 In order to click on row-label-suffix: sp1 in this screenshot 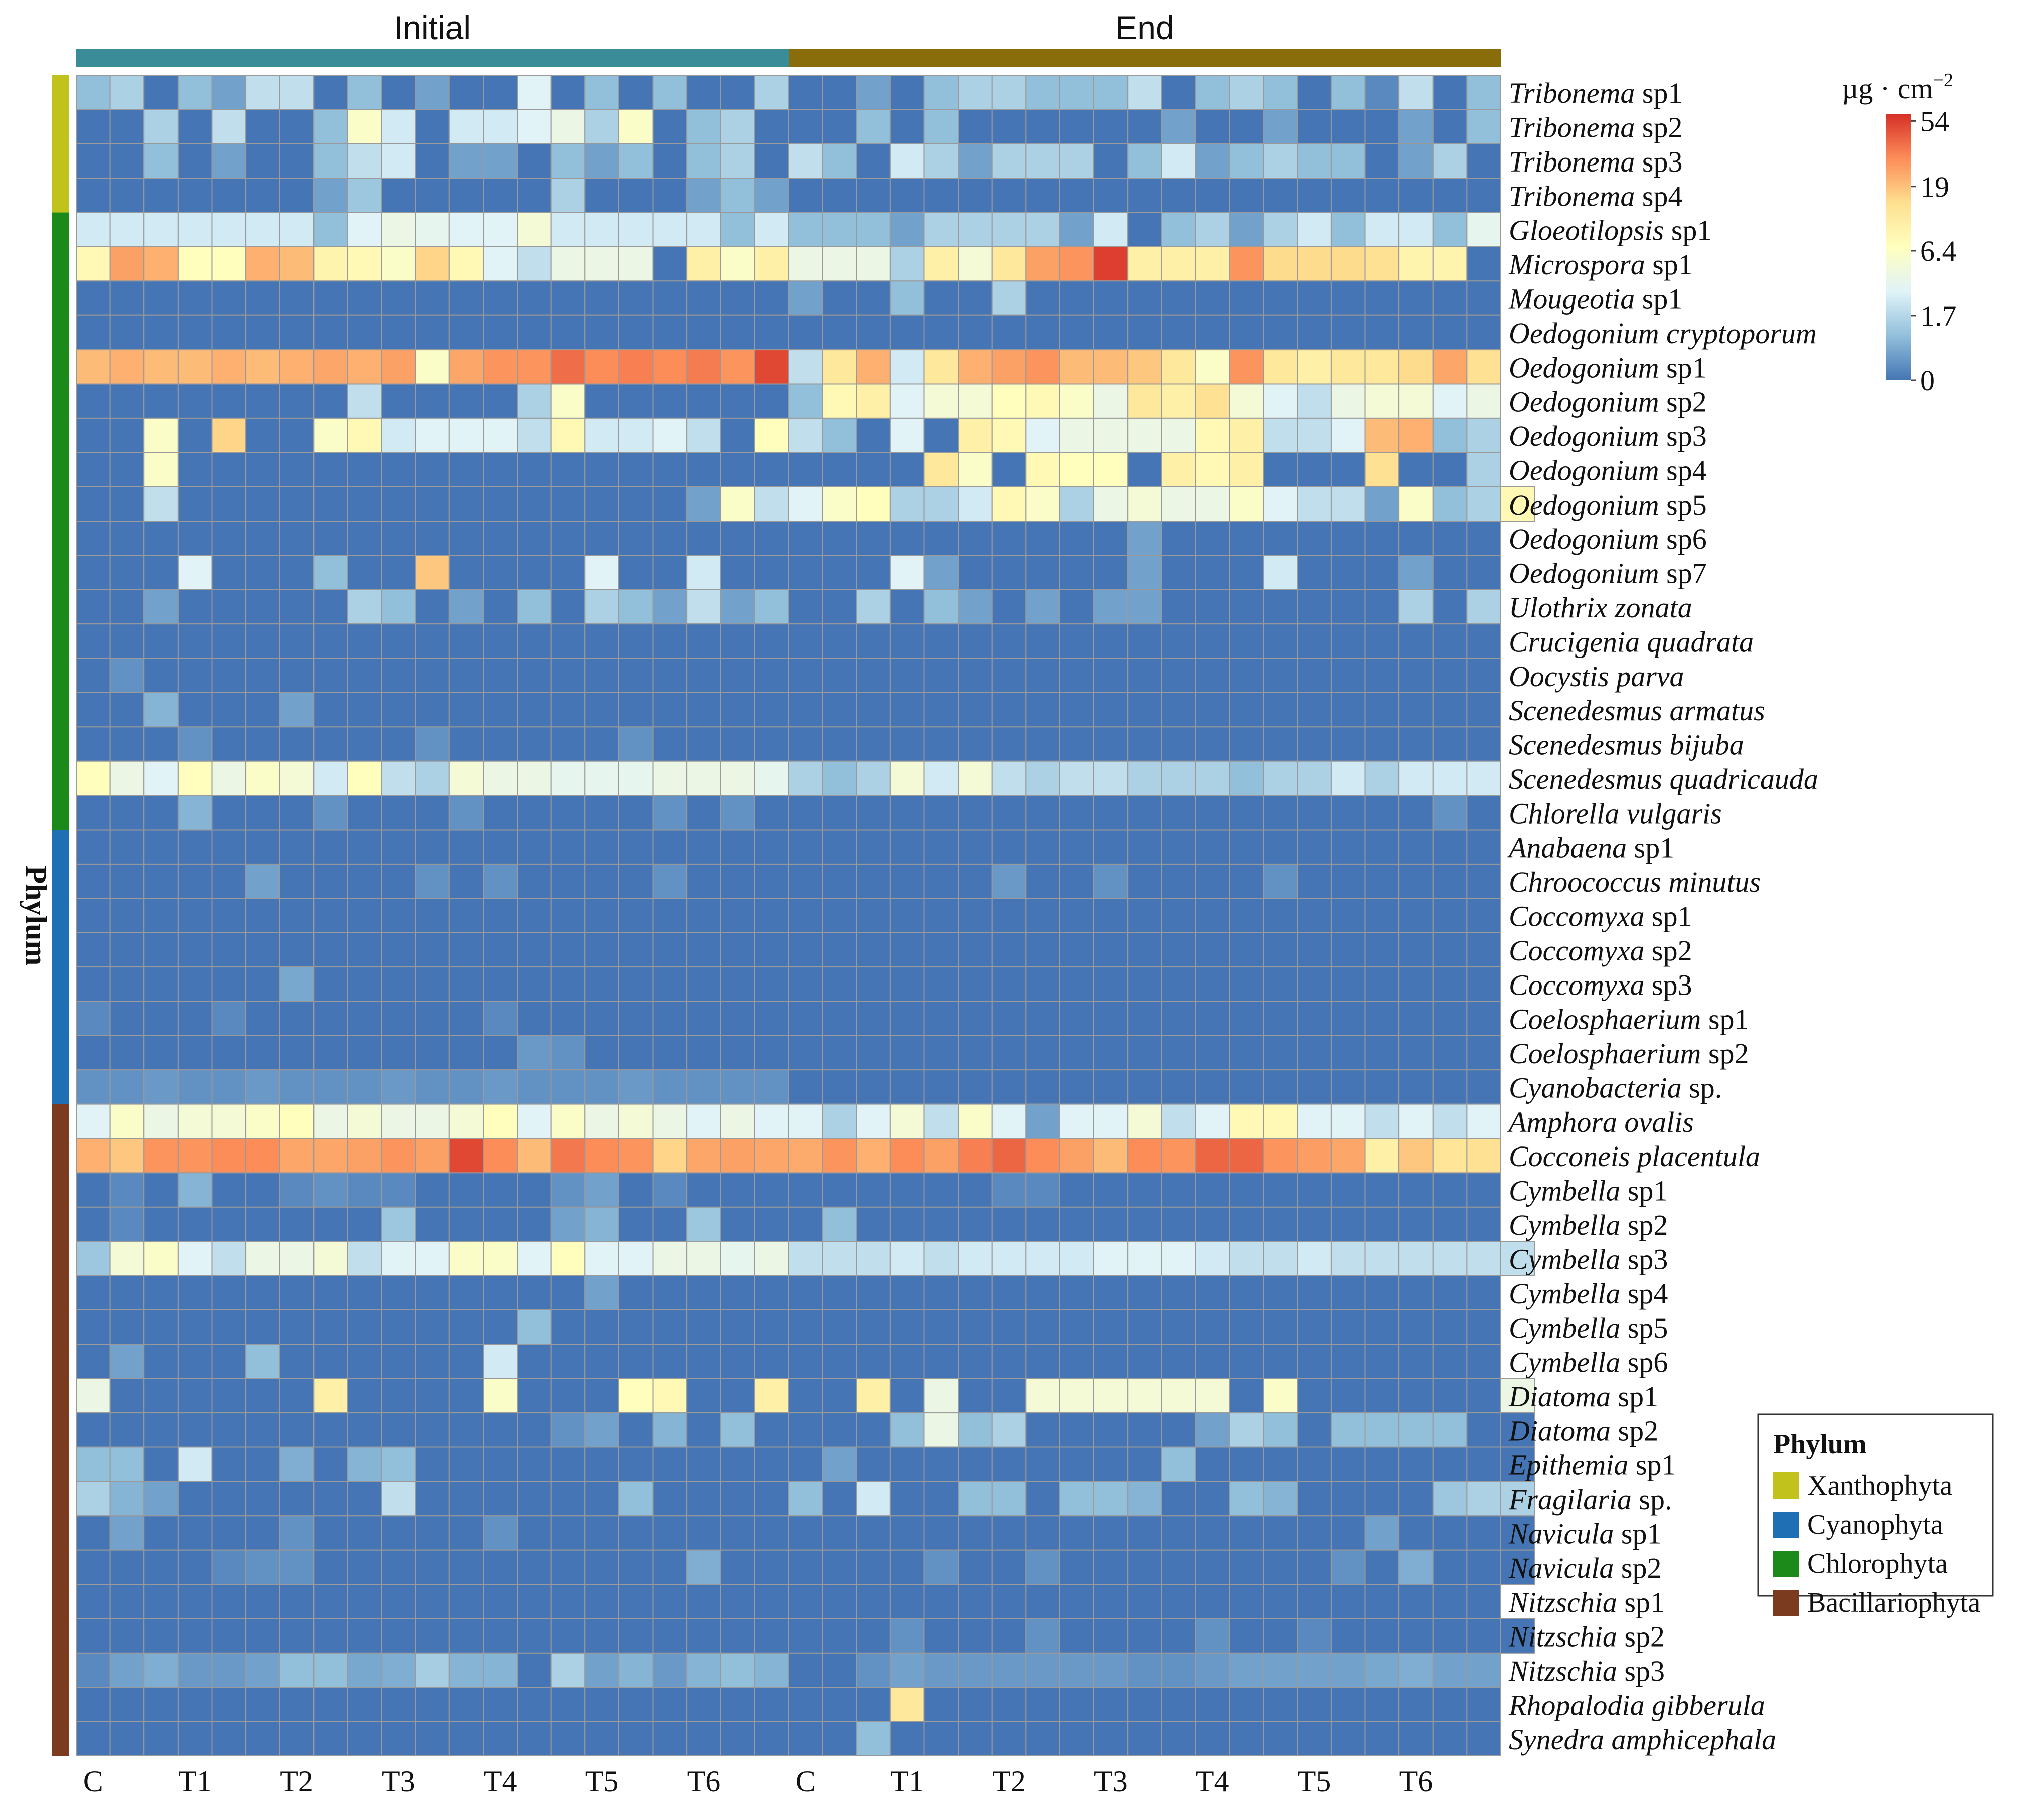, I will do `click(1725, 1019)`.